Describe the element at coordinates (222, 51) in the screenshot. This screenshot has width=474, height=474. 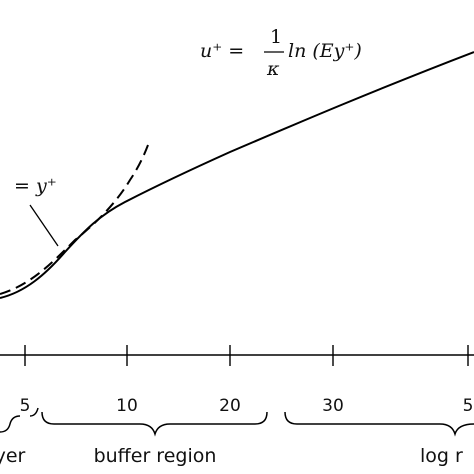
I see `eq-lhs: u⁺ =` at that location.